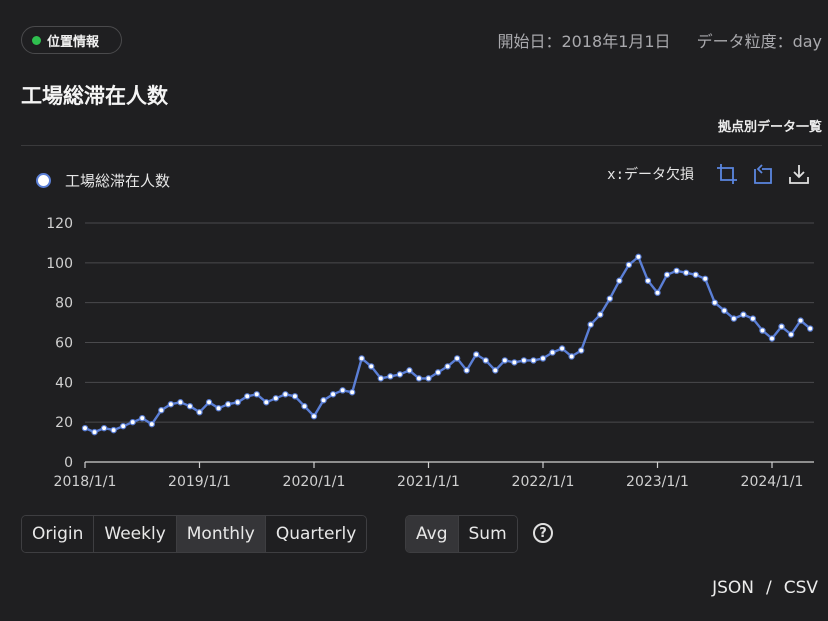  I want to click on meta-info: 開始日：2018年1月1日 データ粒度：day, so click(659, 40).